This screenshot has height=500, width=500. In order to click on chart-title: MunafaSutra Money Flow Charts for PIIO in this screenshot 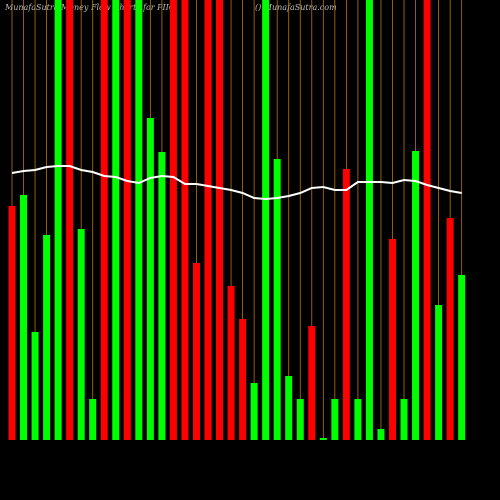, I will do `click(90, 7)`.